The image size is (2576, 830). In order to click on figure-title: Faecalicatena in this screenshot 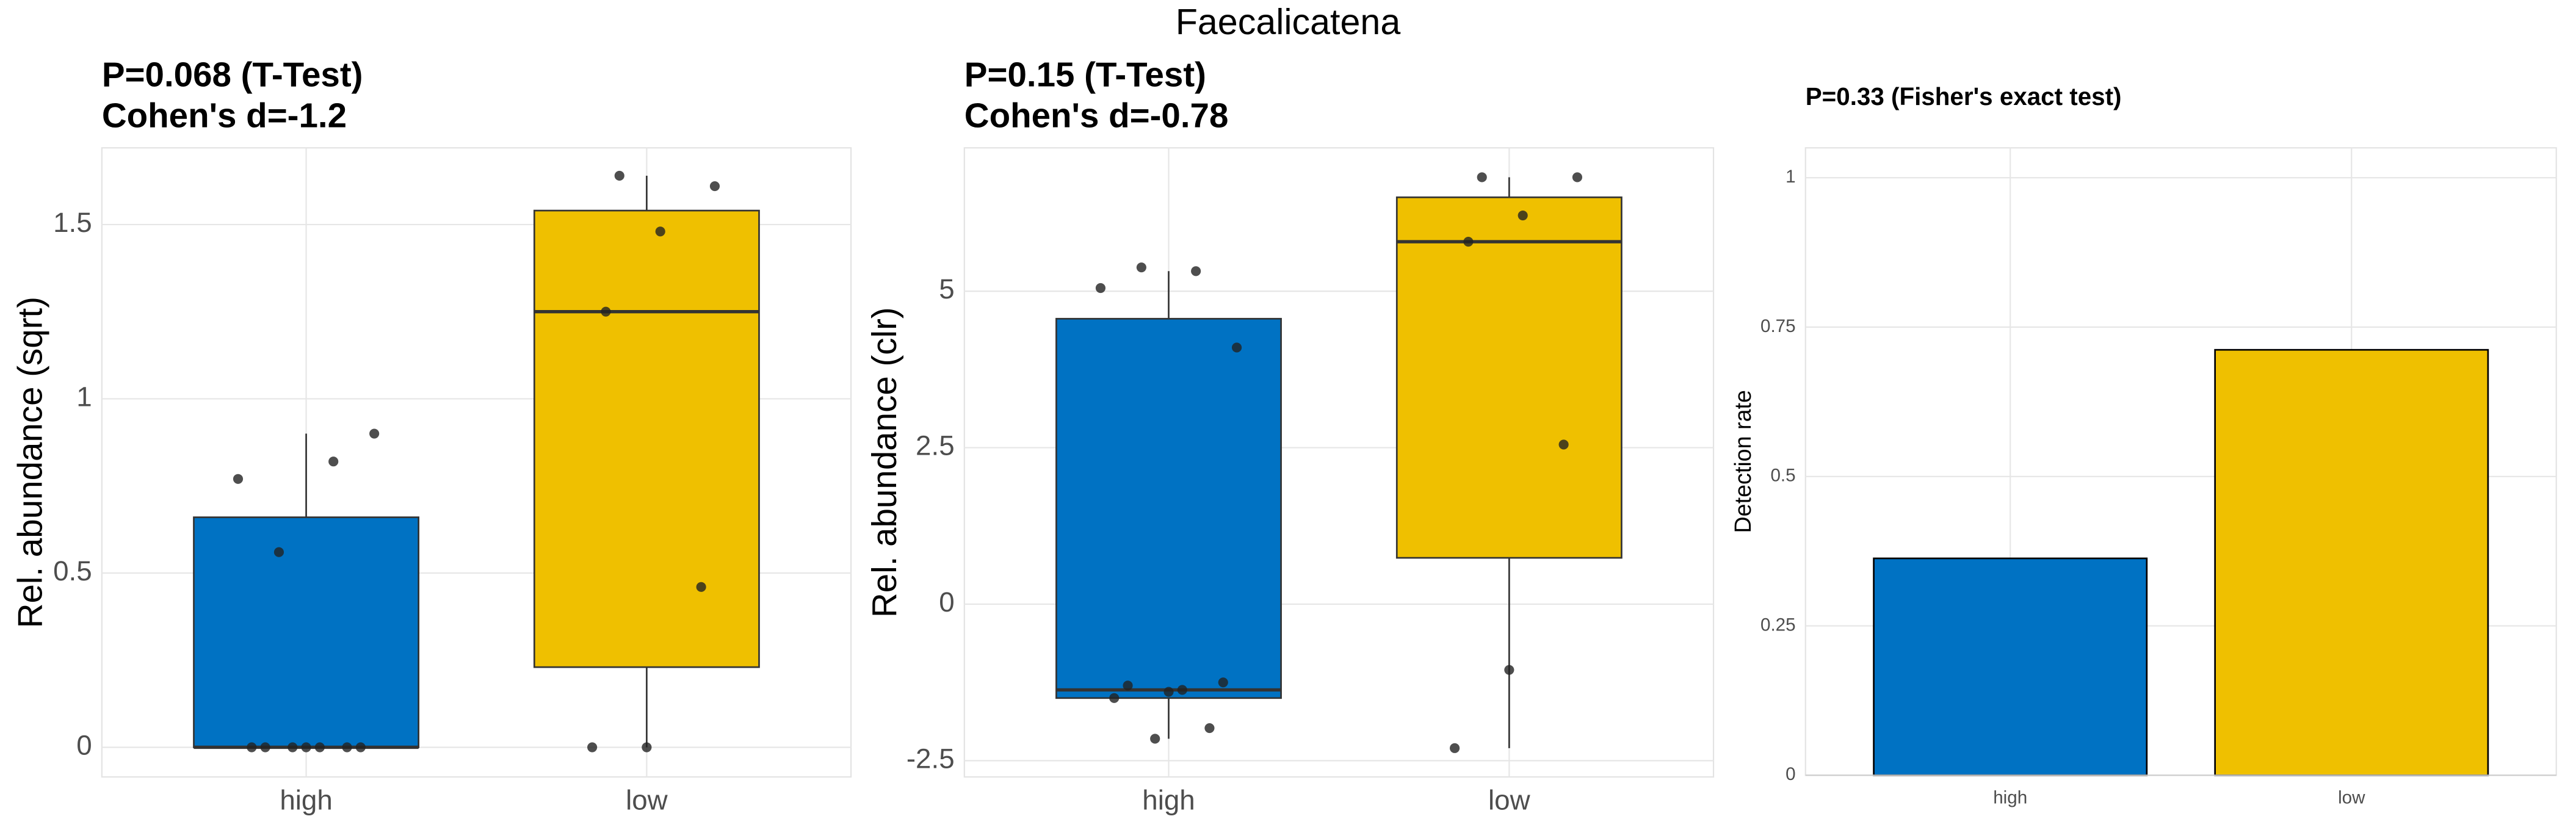, I will do `click(1288, 21)`.